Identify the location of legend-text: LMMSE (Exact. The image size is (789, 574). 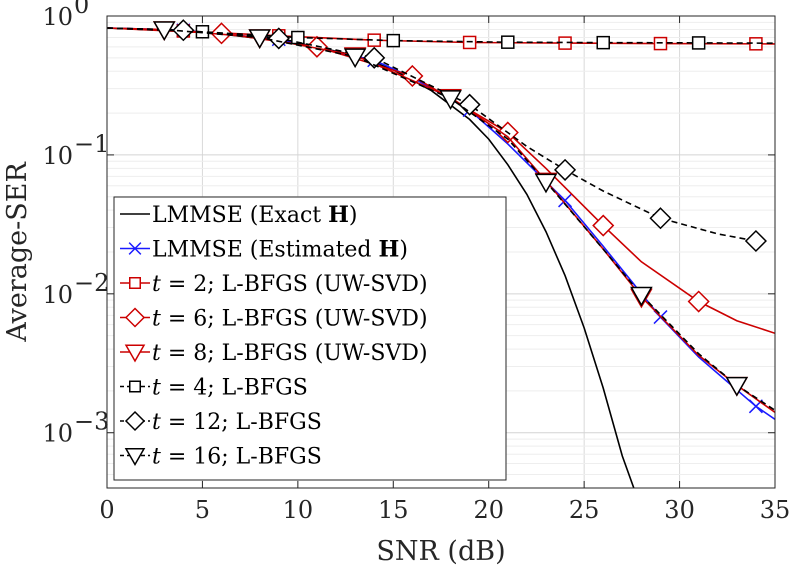
(240, 215).